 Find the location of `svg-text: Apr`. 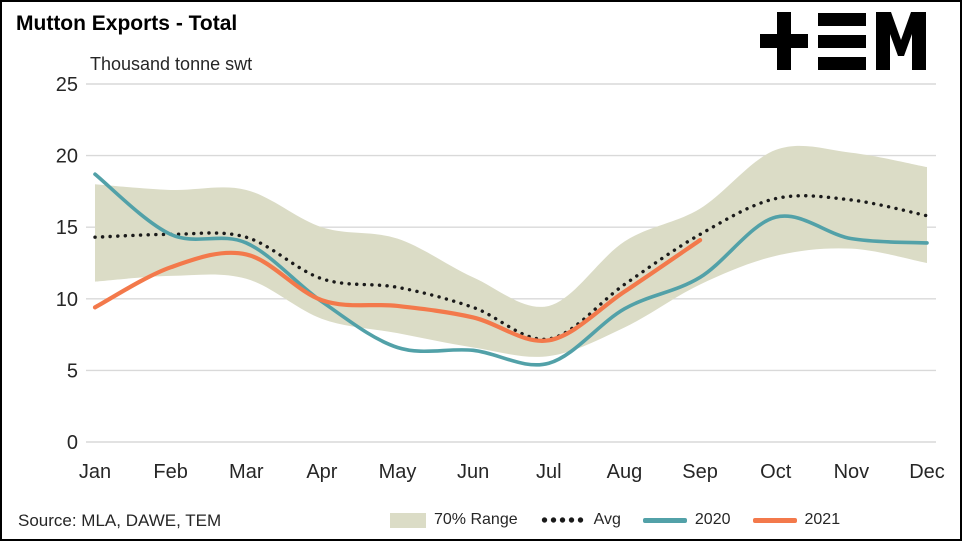

svg-text: Apr is located at coordinates (321, 472).